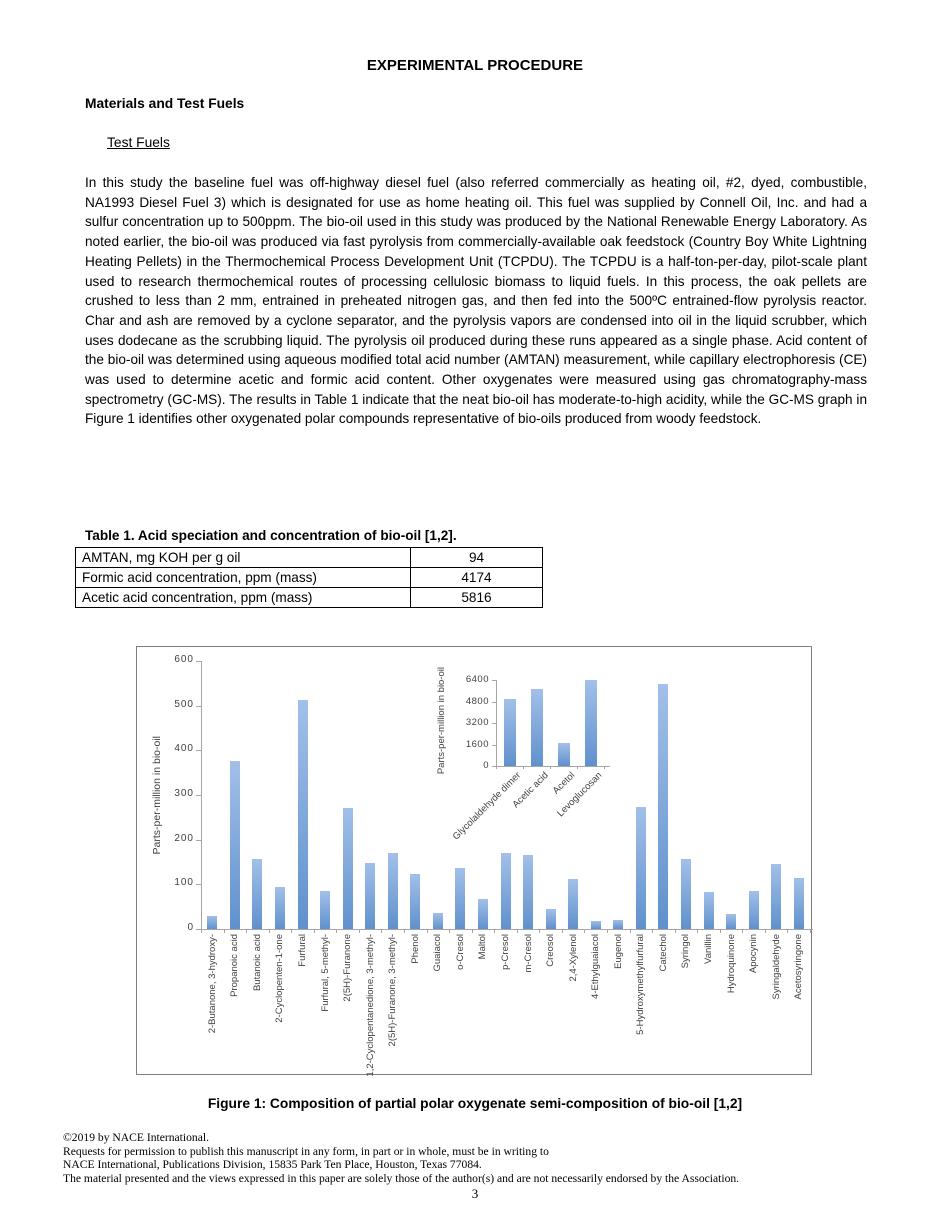  I want to click on page-number: 3, so click(475, 1193).